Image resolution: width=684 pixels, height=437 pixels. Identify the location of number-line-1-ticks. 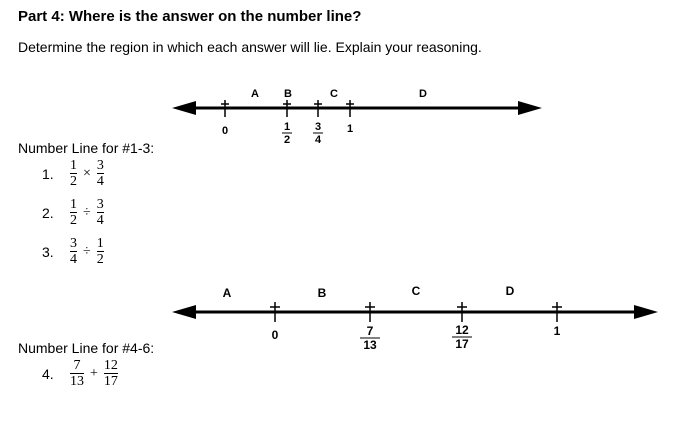
(287, 108).